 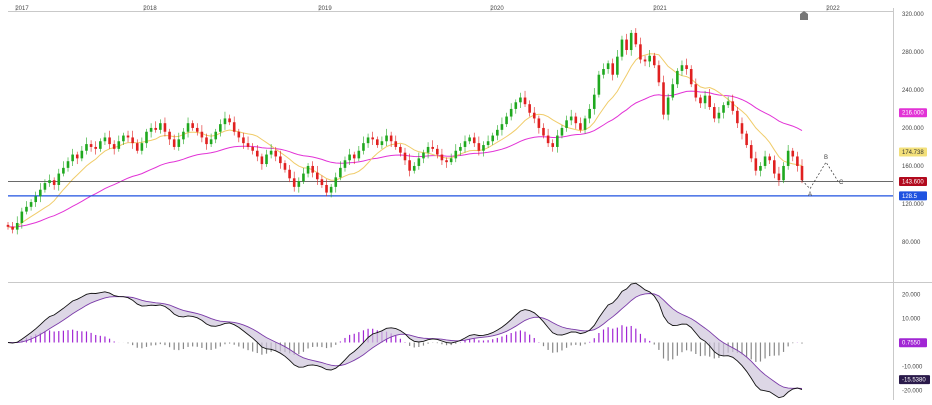 What do you see at coordinates (325, 9) in the screenshot?
I see `x-tick-label: 2019` at bounding box center [325, 9].